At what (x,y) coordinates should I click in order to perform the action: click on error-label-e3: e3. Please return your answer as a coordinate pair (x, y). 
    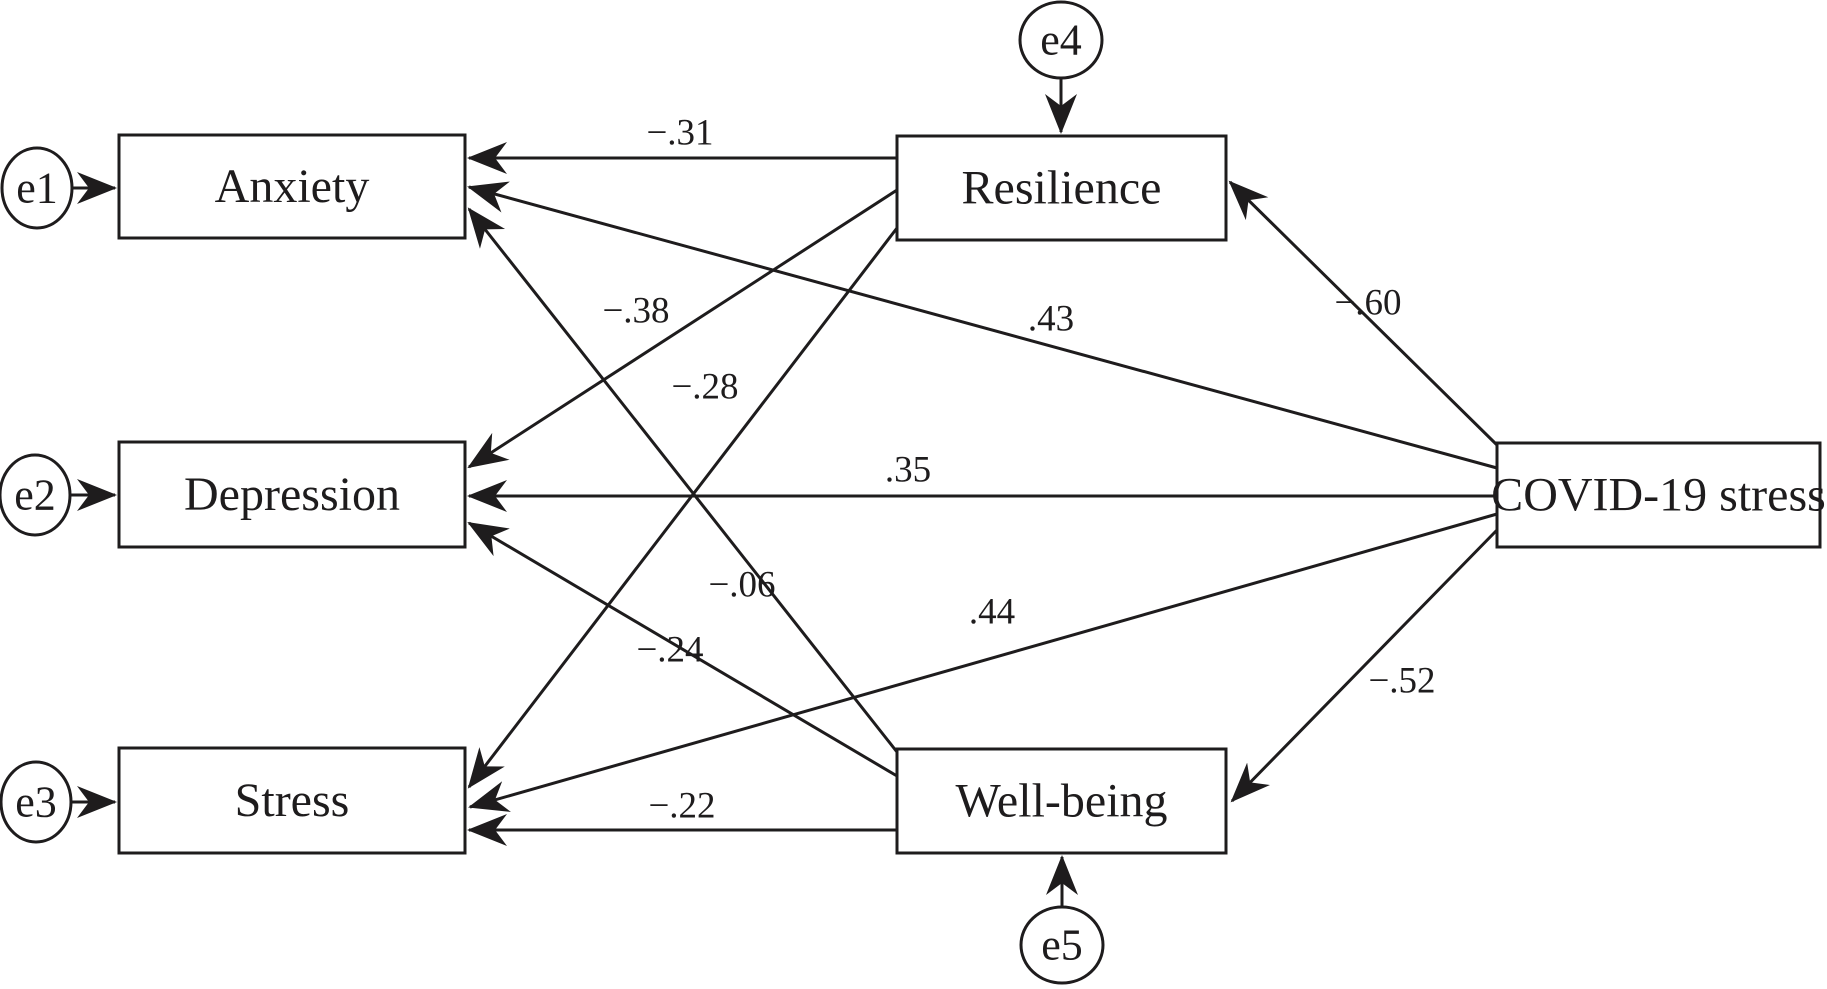
    Looking at the image, I should click on (36, 802).